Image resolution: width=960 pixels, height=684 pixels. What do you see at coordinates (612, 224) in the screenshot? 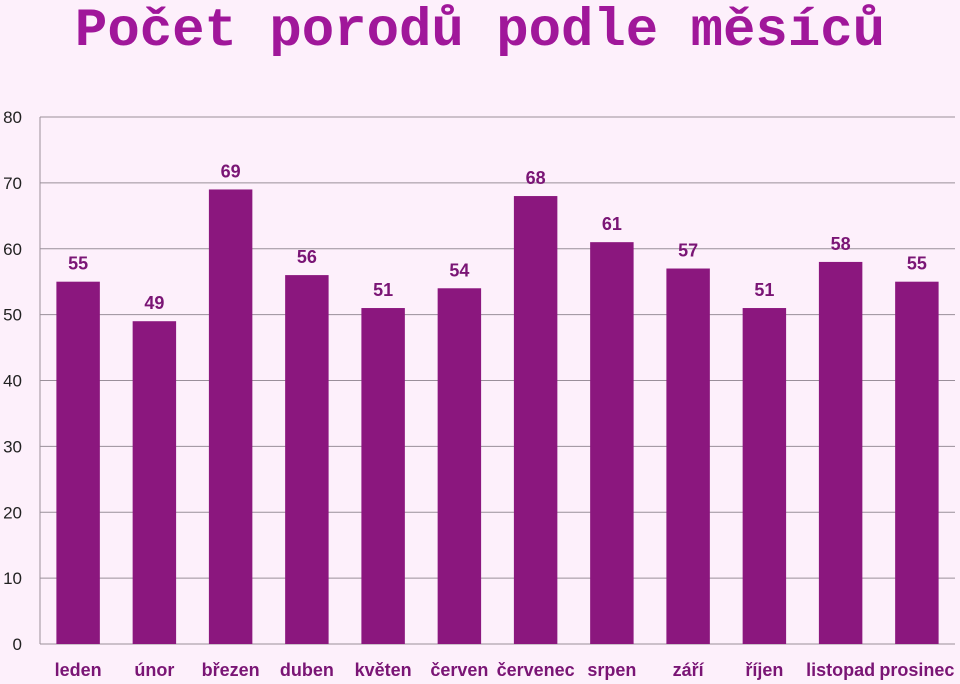
I see `data-label: 61` at bounding box center [612, 224].